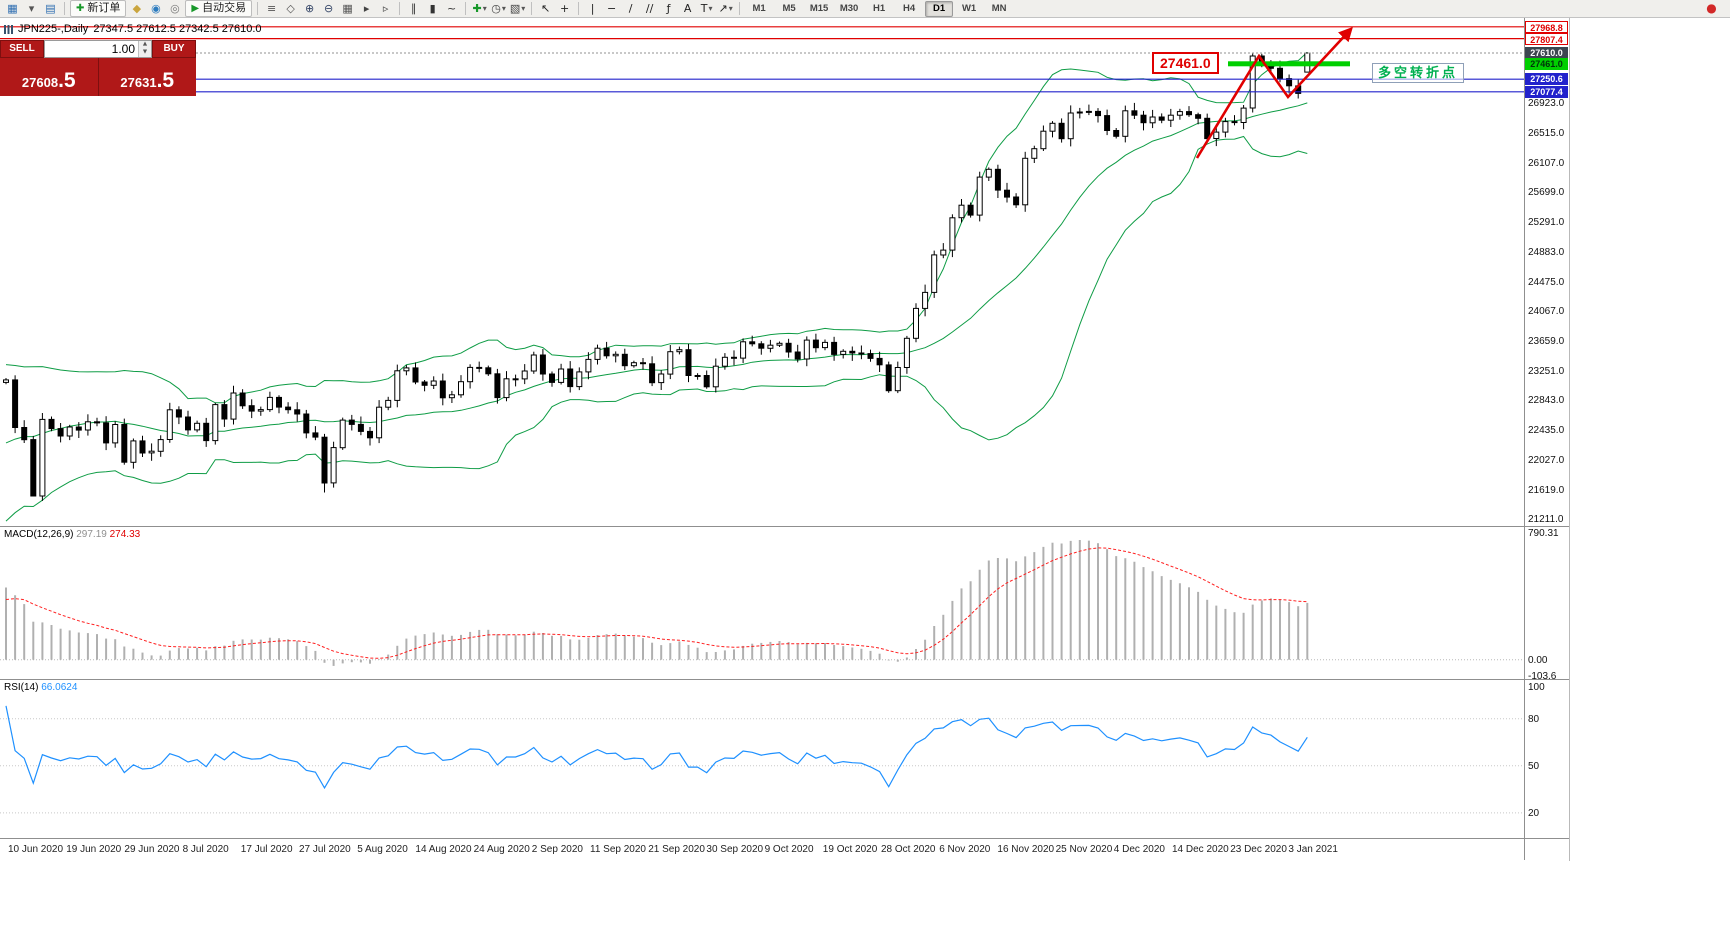 This screenshot has width=1730, height=944. I want to click on date-label: 11 Sep 2020, so click(618, 849).